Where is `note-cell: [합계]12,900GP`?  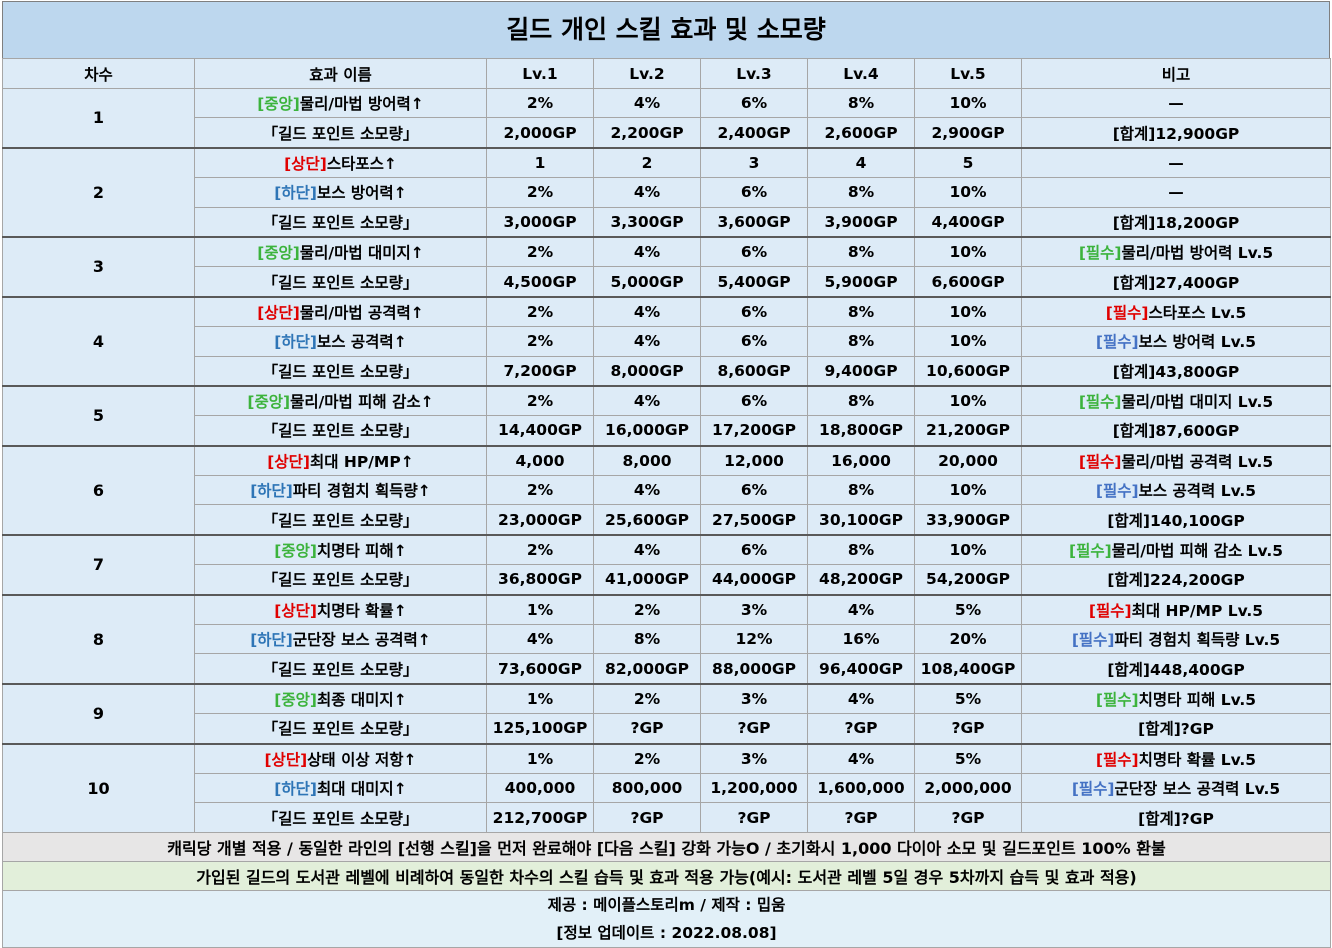
note-cell: [합계]12,900GP is located at coordinates (1176, 133).